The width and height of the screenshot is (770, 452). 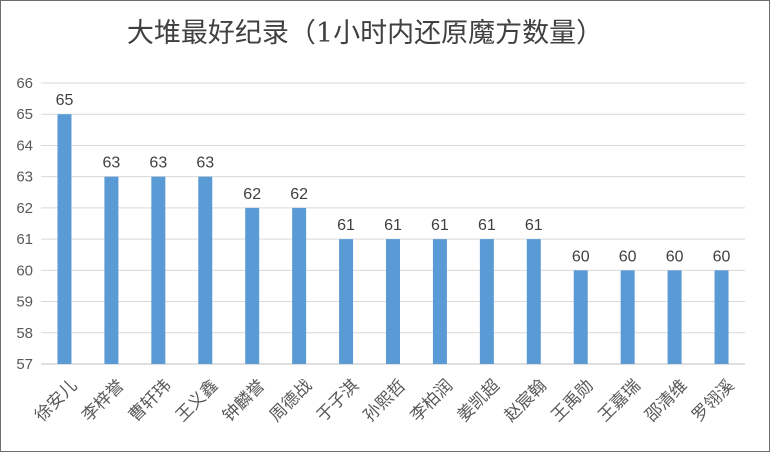 I want to click on x-tick-label: 王义鑫, so click(x=197, y=401).